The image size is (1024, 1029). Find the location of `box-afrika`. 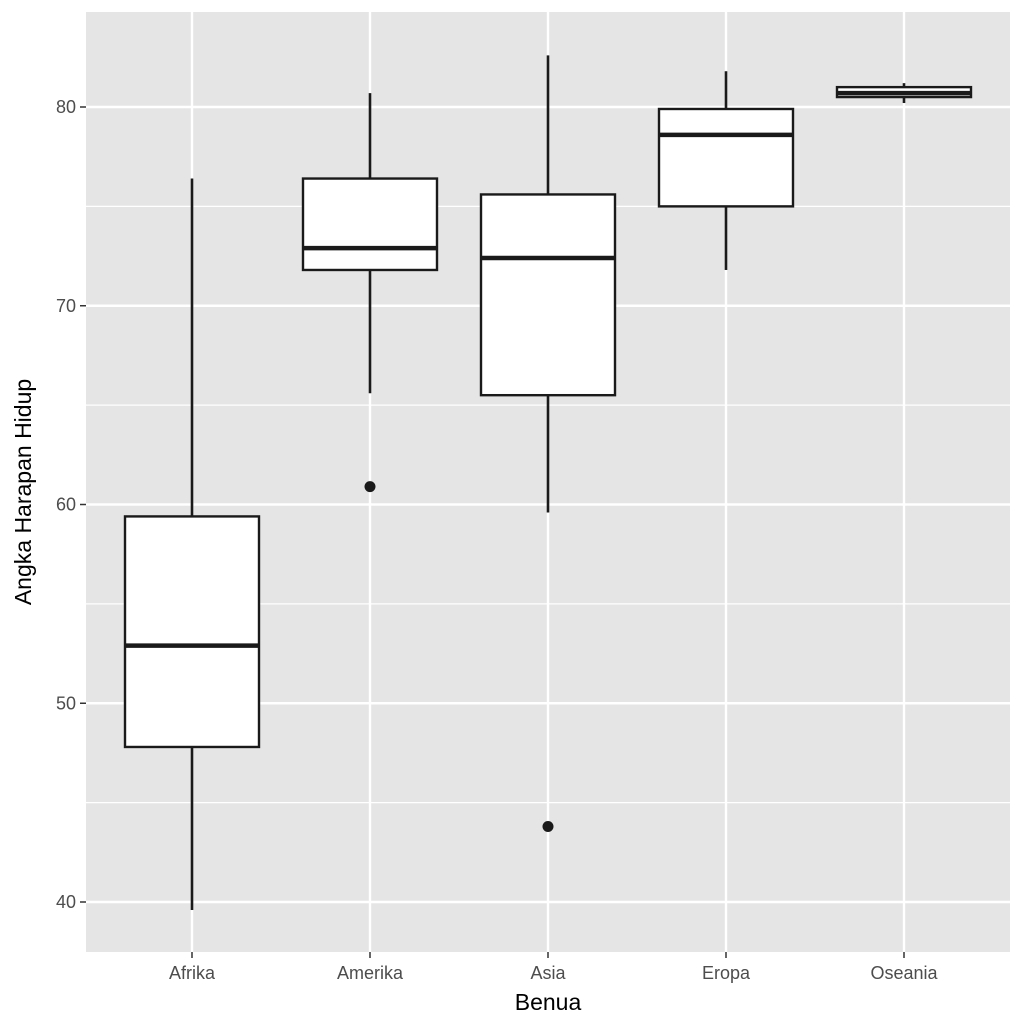

box-afrika is located at coordinates (192, 544).